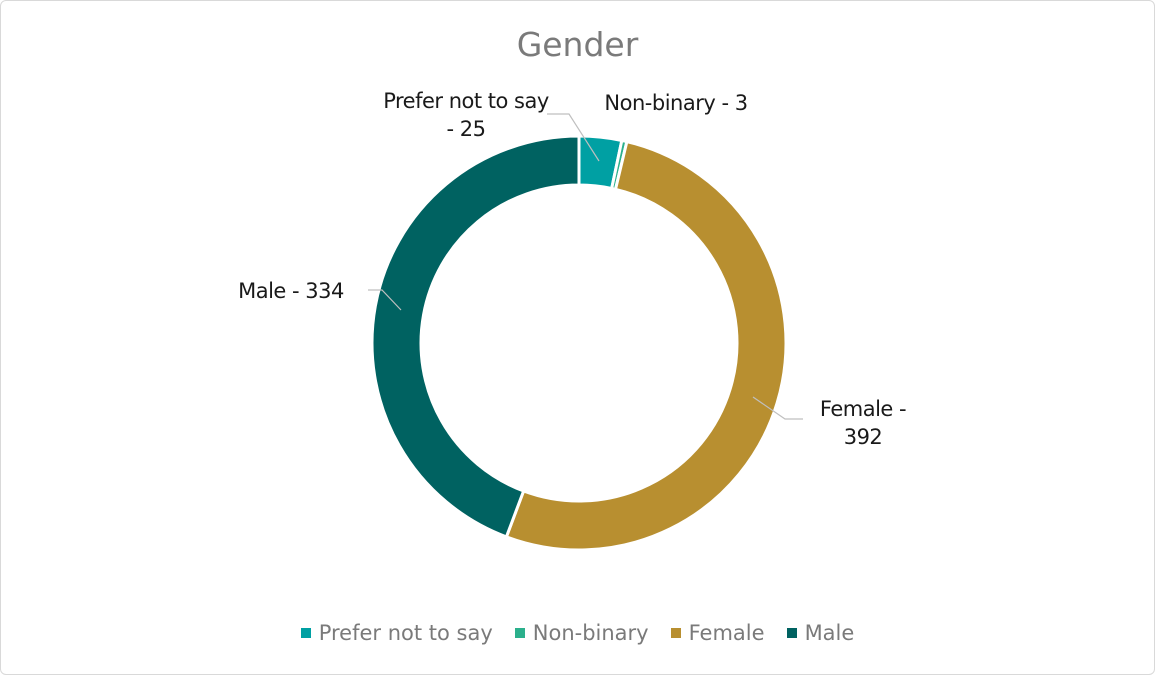  I want to click on legend-item: Male, so click(820, 633).